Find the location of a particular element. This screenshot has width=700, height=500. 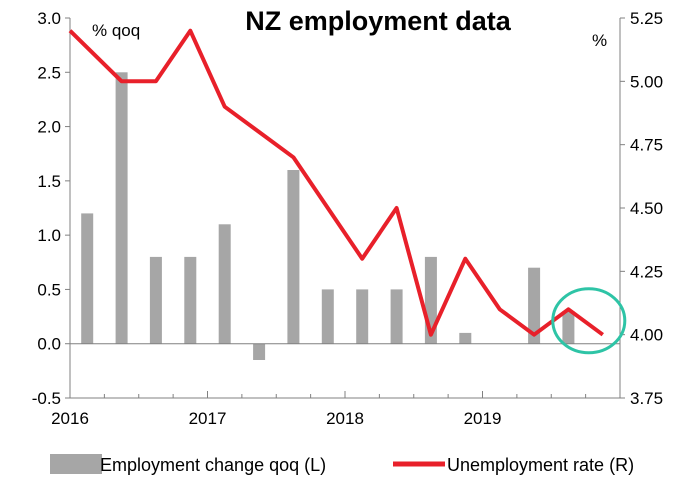

legend-label-unemployment: Unemployment rate (R) is located at coordinates (540, 465).